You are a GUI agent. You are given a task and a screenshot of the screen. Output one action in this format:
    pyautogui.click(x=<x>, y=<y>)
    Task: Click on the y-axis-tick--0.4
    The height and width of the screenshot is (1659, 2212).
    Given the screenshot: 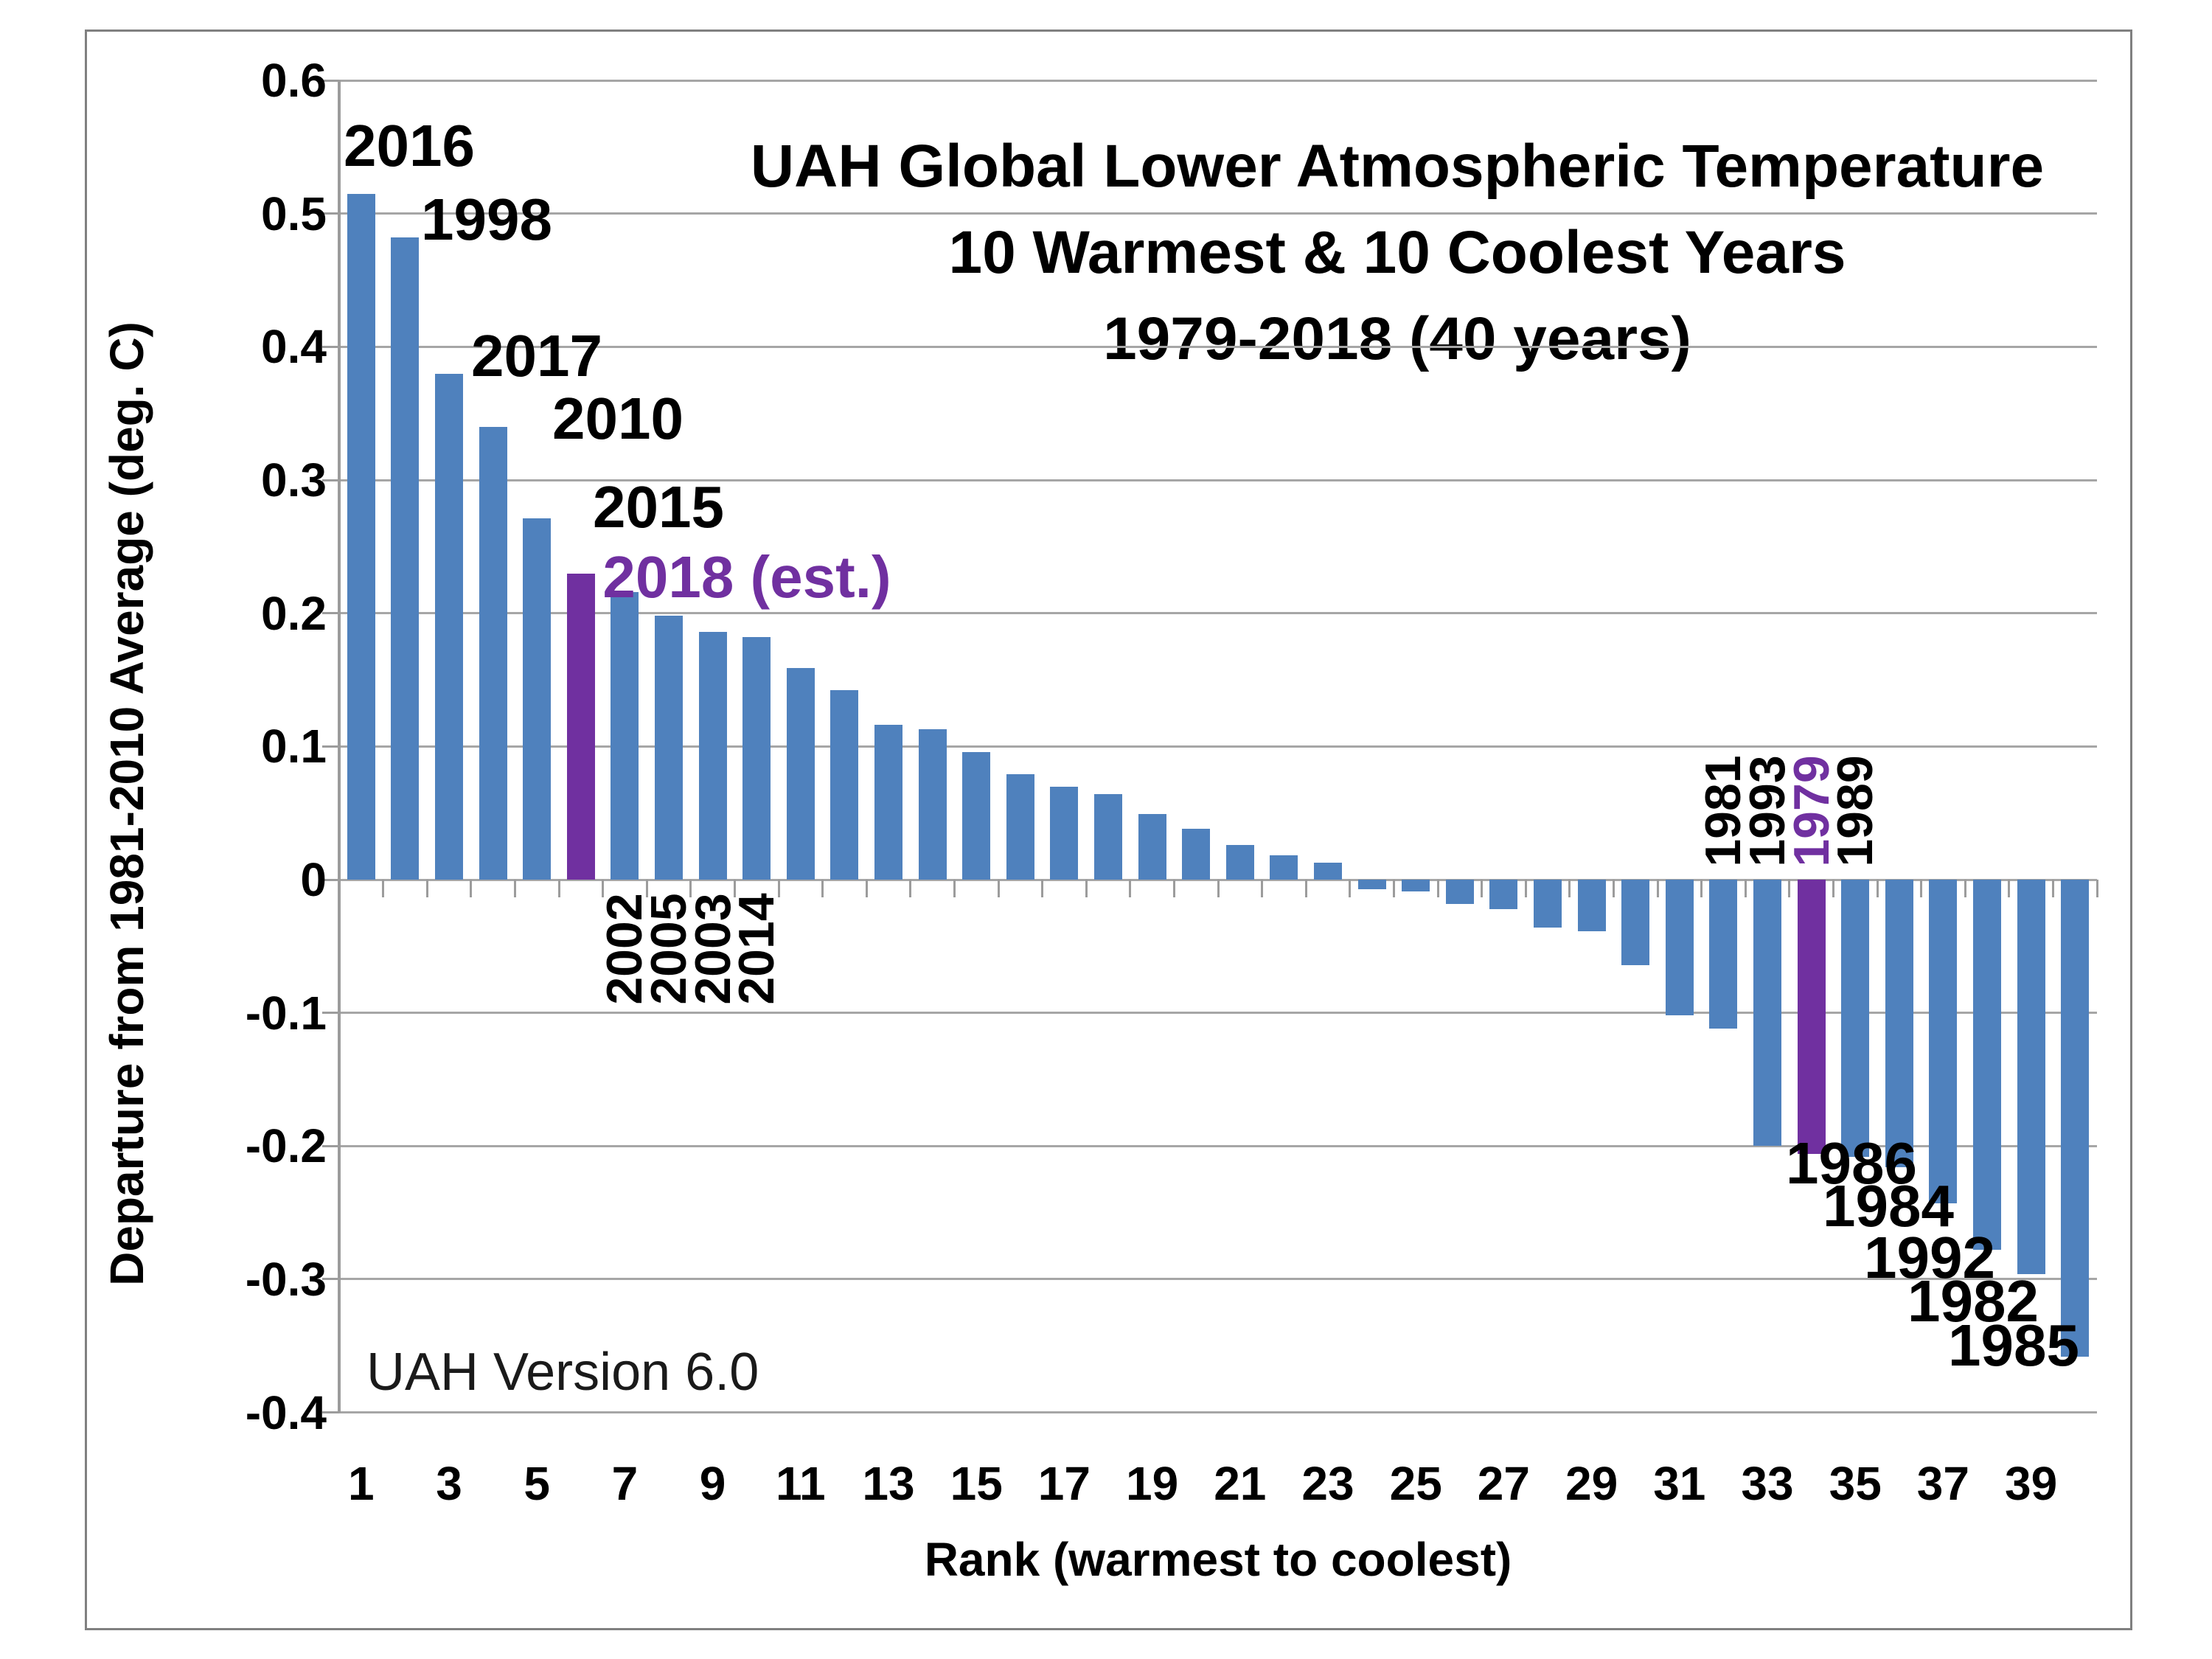 What is the action you would take?
    pyautogui.click(x=330, y=1412)
    